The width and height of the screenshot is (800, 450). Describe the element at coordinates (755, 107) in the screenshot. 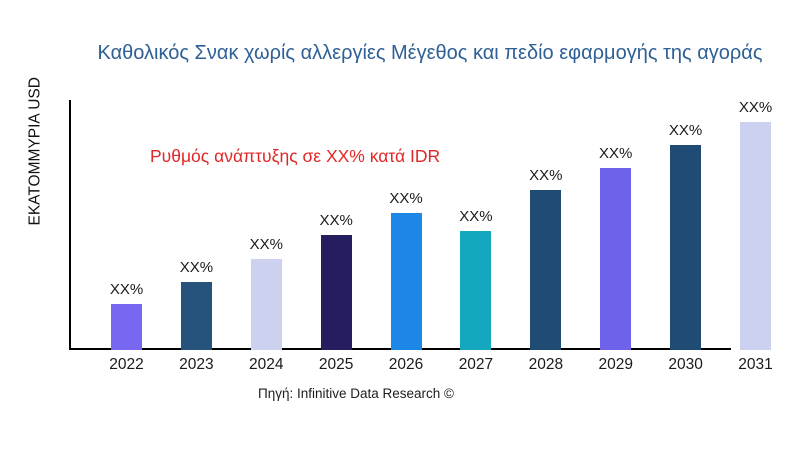

I see `bar-value-label-2031: XX%` at that location.